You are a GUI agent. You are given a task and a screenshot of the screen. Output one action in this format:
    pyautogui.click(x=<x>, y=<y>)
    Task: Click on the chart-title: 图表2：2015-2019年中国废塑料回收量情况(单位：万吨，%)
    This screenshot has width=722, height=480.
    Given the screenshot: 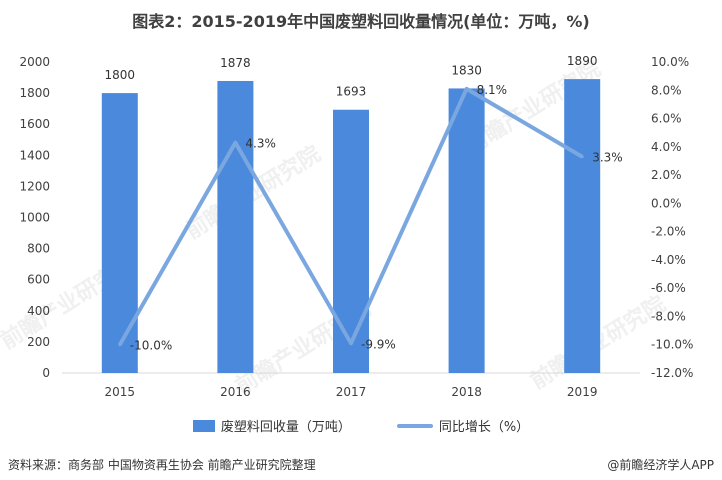 What is the action you would take?
    pyautogui.click(x=361, y=21)
    